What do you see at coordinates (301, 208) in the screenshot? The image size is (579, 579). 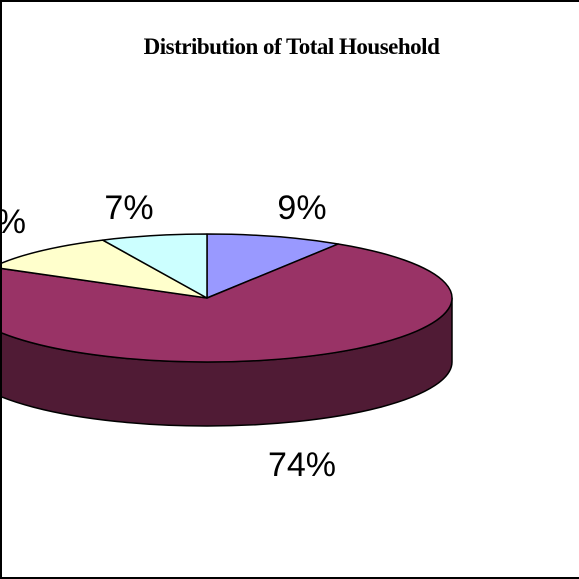 I see `slice-label-0: 9%` at bounding box center [301, 208].